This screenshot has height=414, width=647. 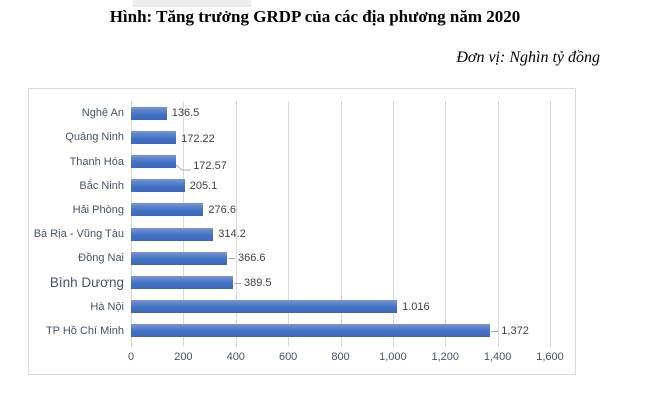 I want to click on category-label: Bắc Ninh, so click(x=101, y=185).